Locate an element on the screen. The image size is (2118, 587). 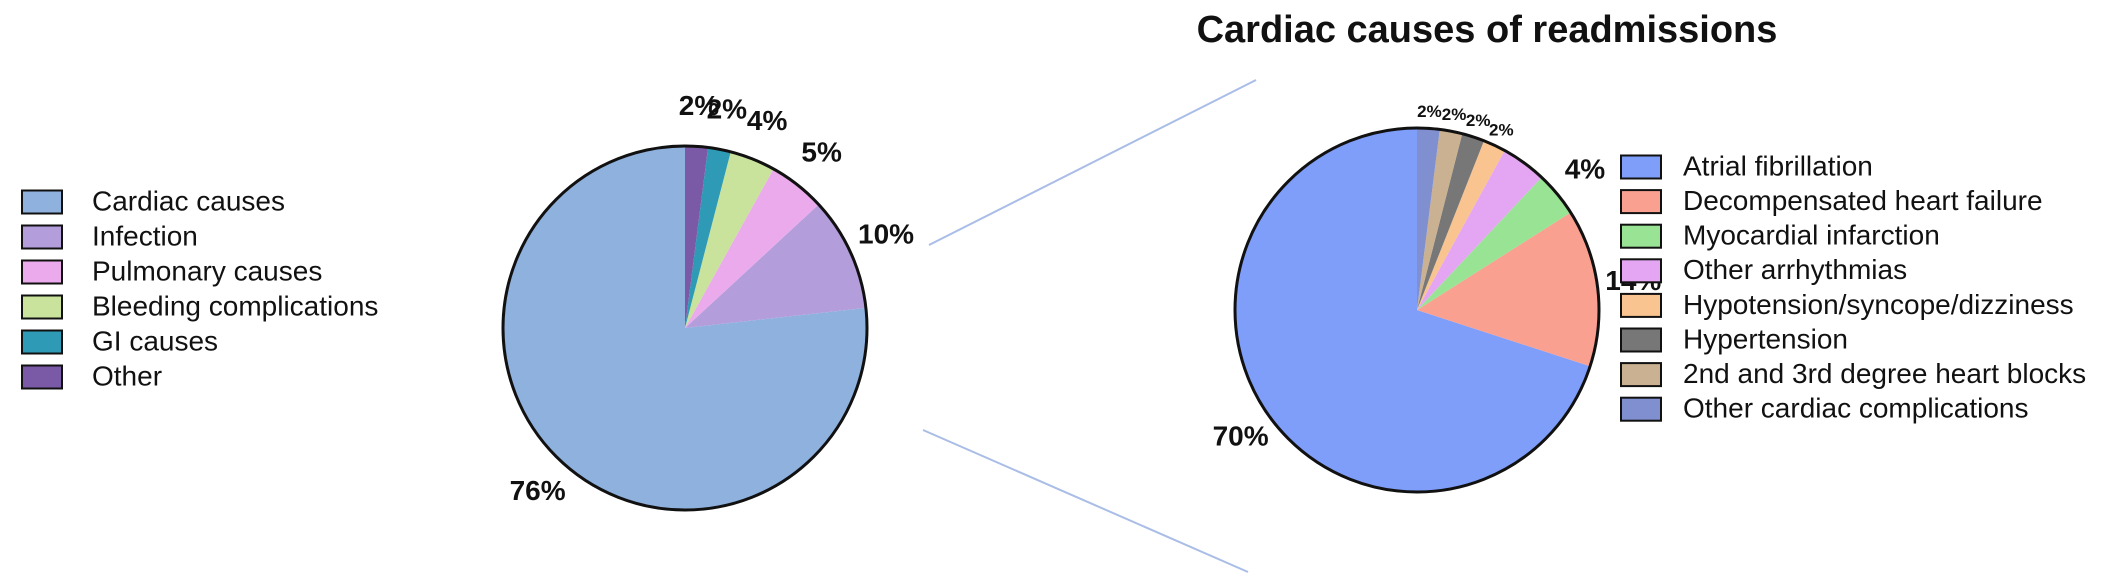
overall-slice-pulmonary-causes is located at coordinates (752, 248).